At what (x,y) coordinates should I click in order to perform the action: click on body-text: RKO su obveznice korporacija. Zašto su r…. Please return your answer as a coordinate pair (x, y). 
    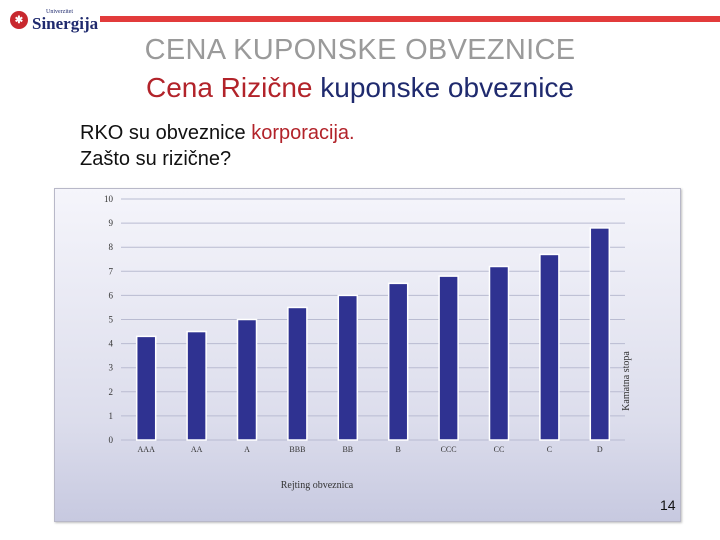
    Looking at the image, I should click on (217, 146).